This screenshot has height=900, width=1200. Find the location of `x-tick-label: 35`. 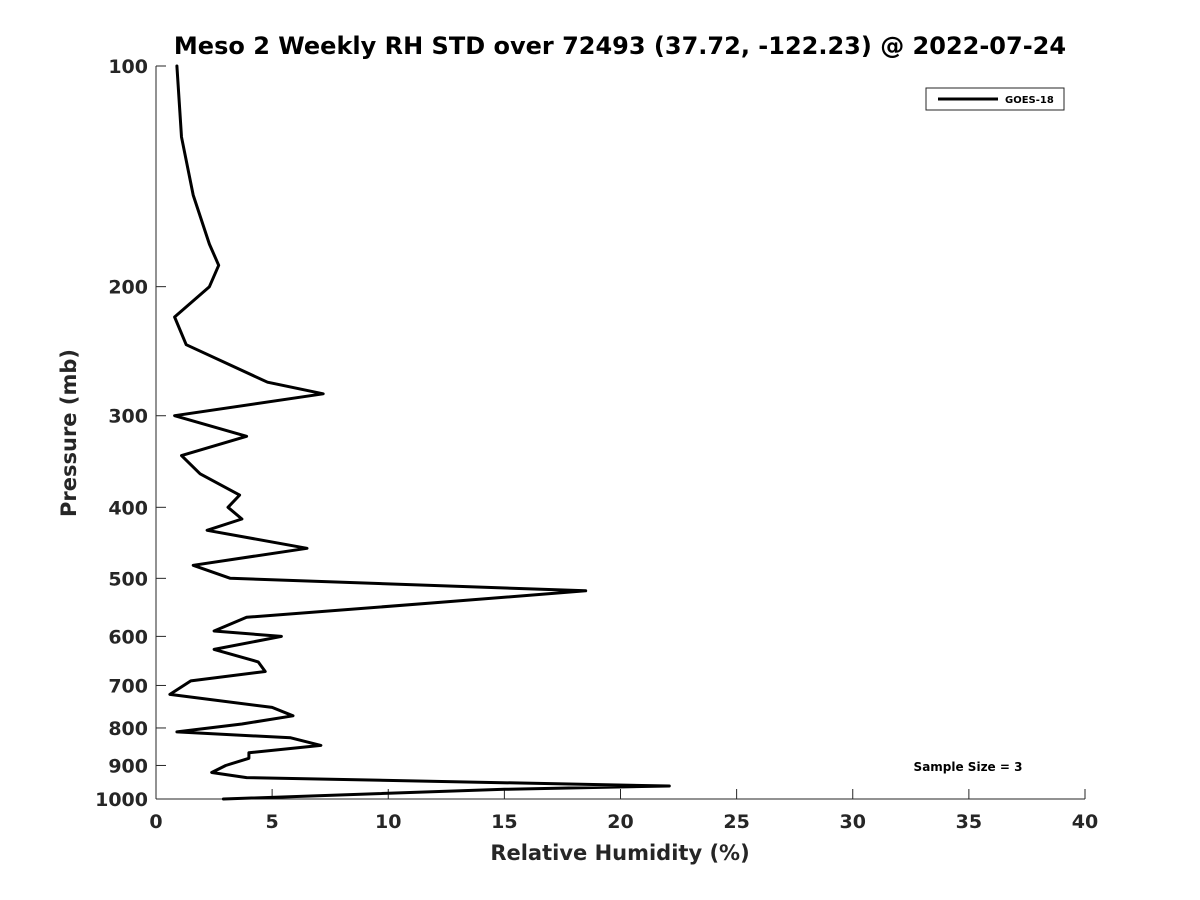

x-tick-label: 35 is located at coordinates (969, 822).